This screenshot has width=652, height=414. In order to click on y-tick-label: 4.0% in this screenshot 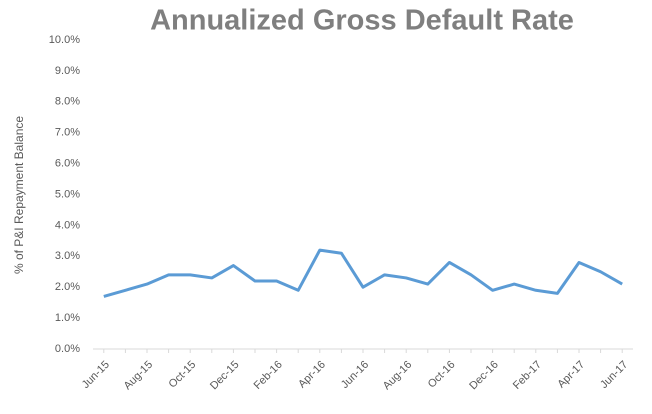, I will do `click(67, 225)`.